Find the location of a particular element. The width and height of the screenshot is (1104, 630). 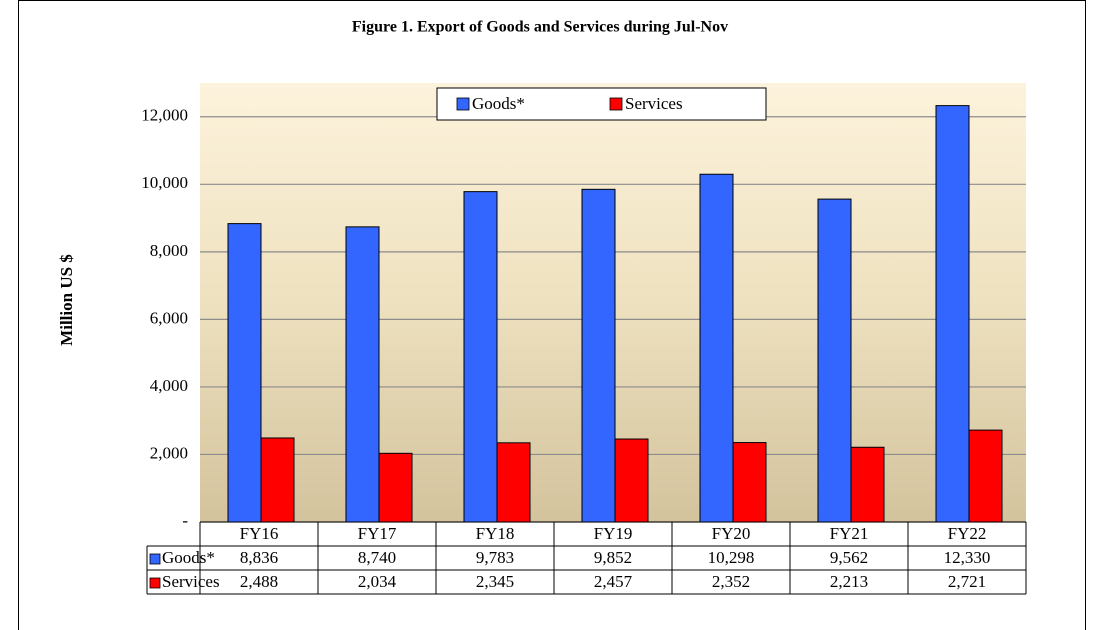

table-cell: 2,213 is located at coordinates (849, 581).